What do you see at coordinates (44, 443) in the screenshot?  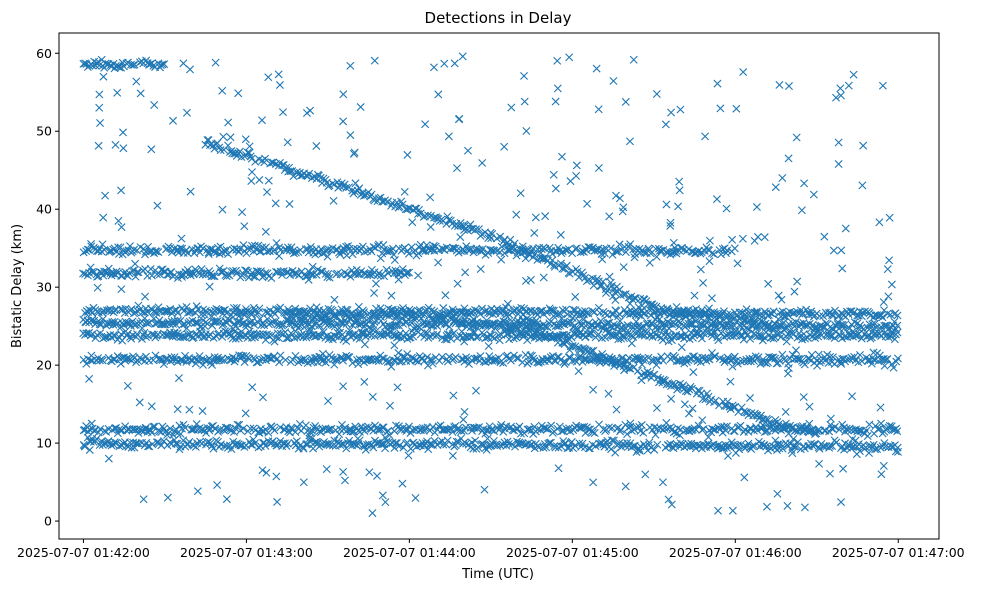 I see `y-tick-label: 10` at bounding box center [44, 443].